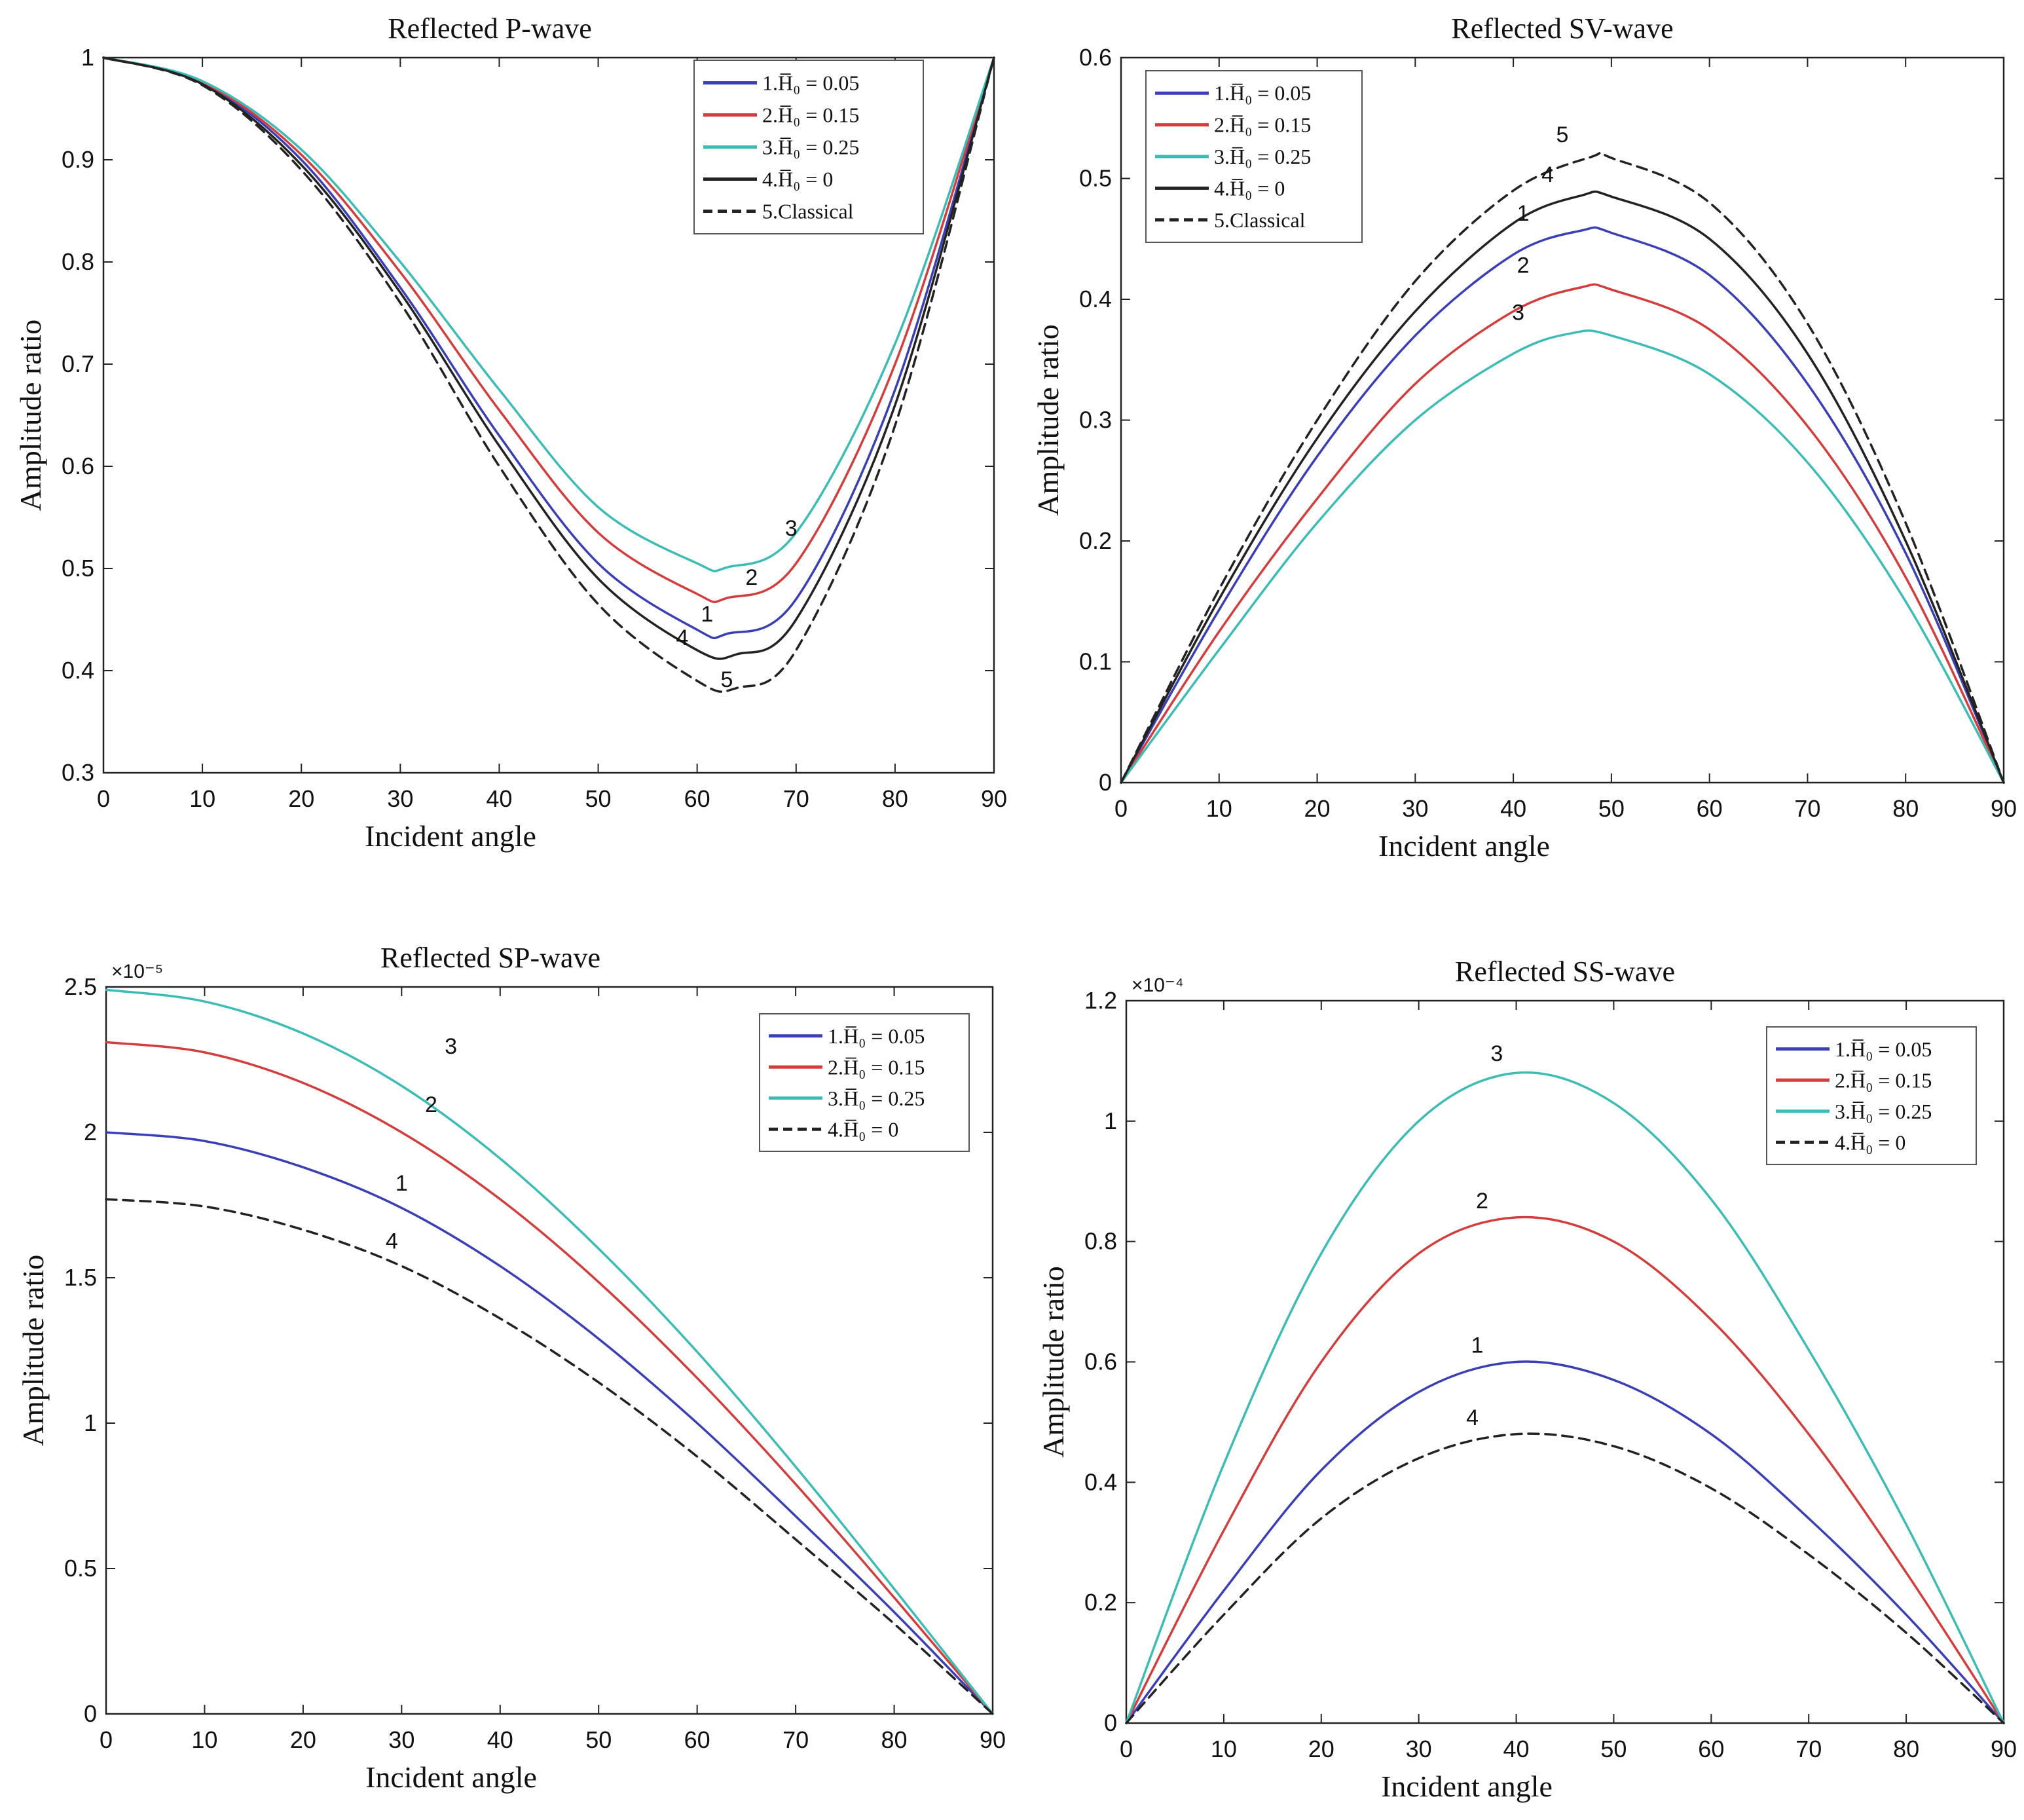 This screenshot has width=2024, height=1820. Describe the element at coordinates (1562, 28) in the screenshot. I see `chart-title: Reflected SV-wave` at that location.